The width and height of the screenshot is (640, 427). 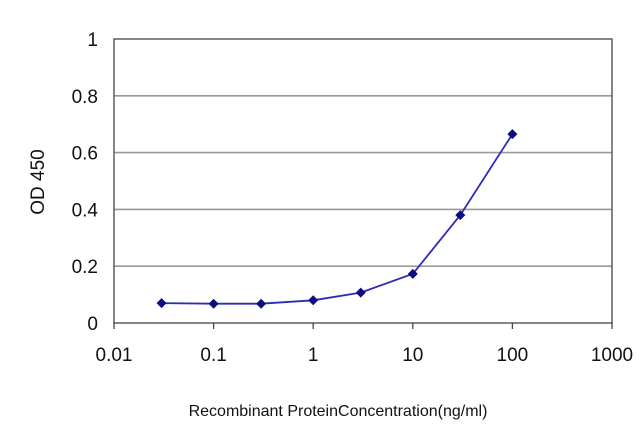 What do you see at coordinates (85, 154) in the screenshot?
I see `y-tick-label: 0.6` at bounding box center [85, 154].